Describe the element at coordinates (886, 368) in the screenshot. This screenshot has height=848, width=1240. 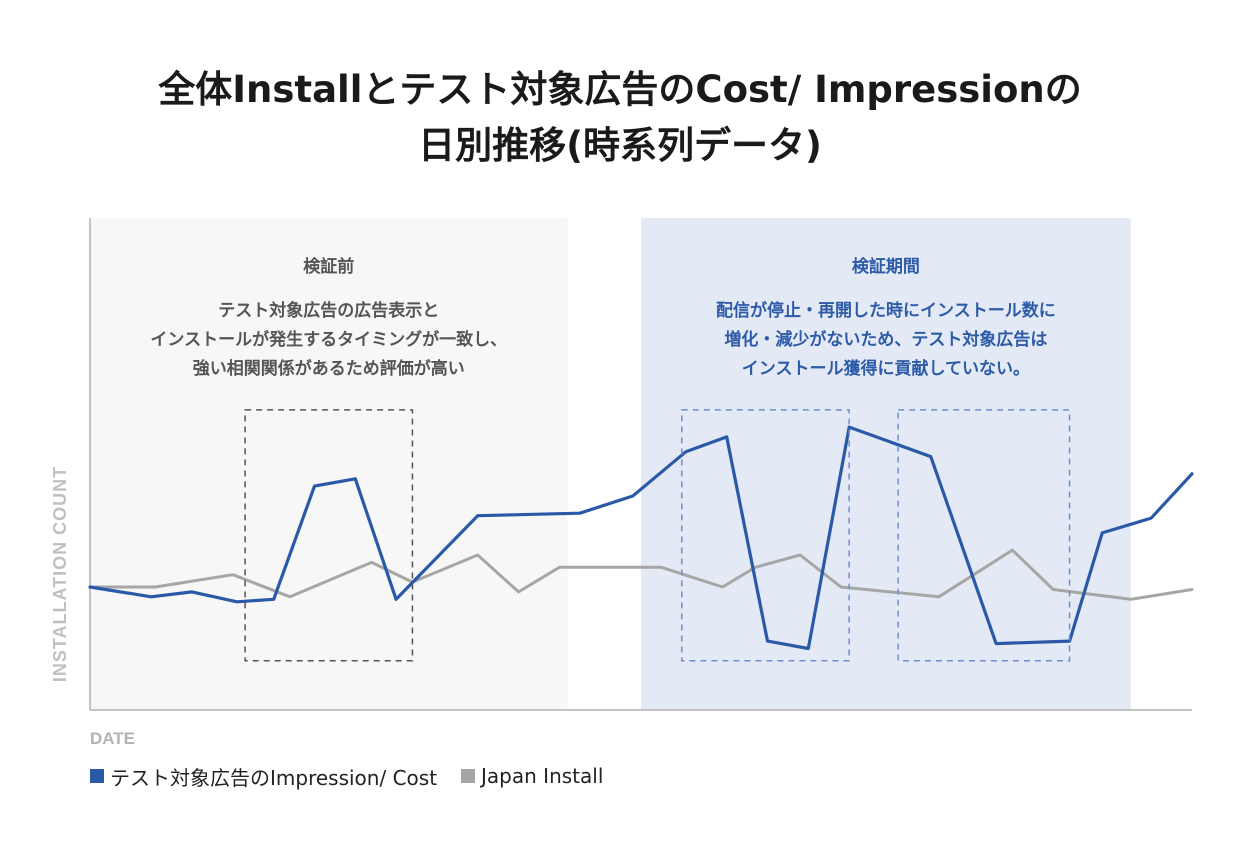
I see `region-text-line: インストール獲得に貢献していない。` at that location.